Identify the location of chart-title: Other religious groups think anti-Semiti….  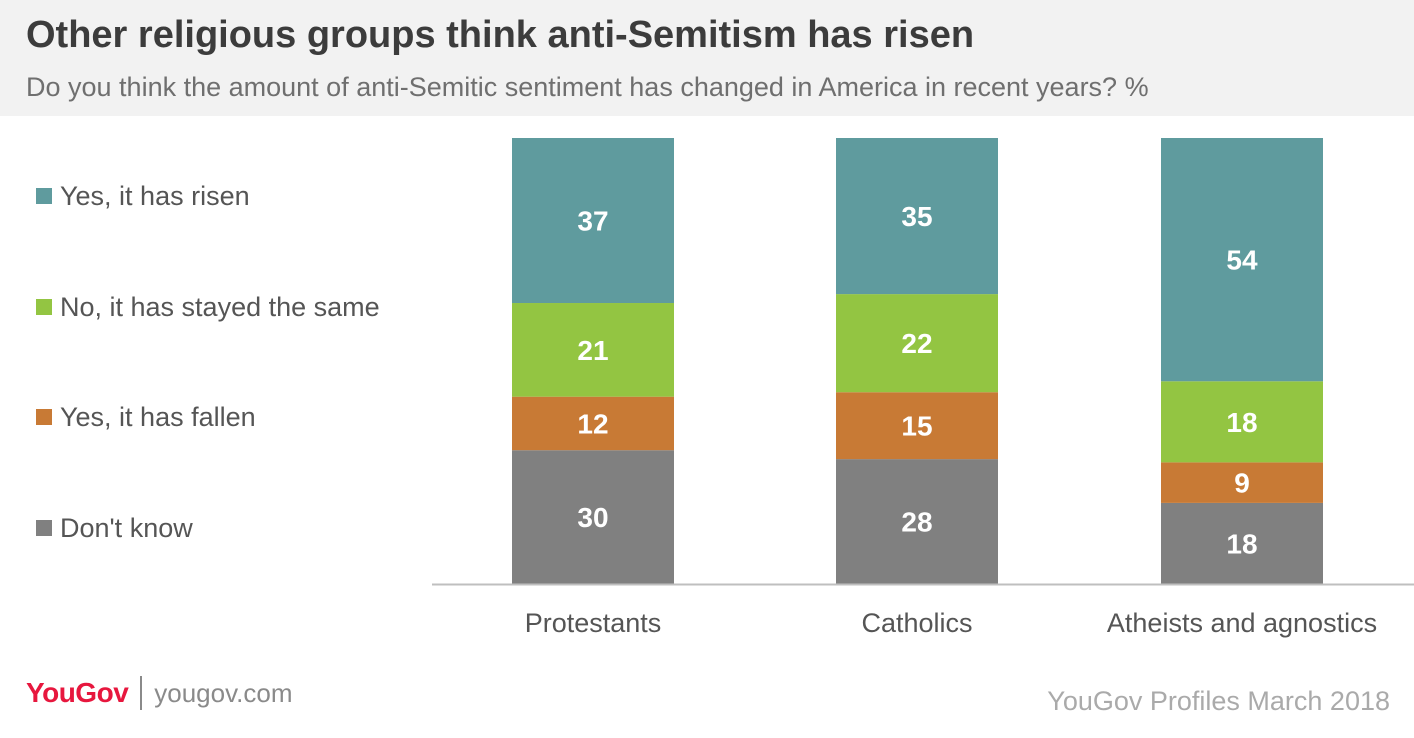
(500, 35).